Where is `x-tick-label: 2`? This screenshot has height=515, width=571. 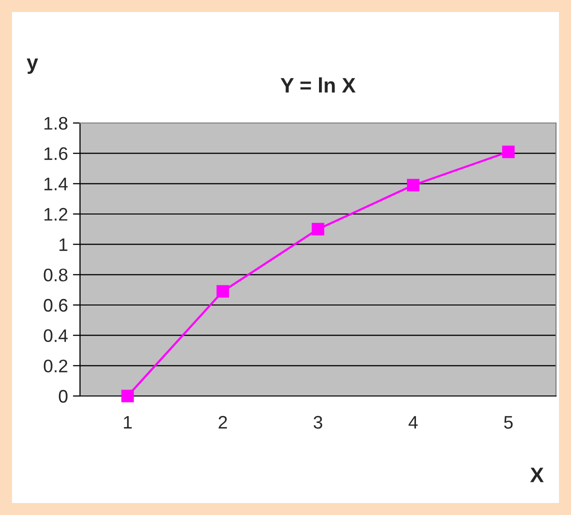
x-tick-label: 2 is located at coordinates (222, 422).